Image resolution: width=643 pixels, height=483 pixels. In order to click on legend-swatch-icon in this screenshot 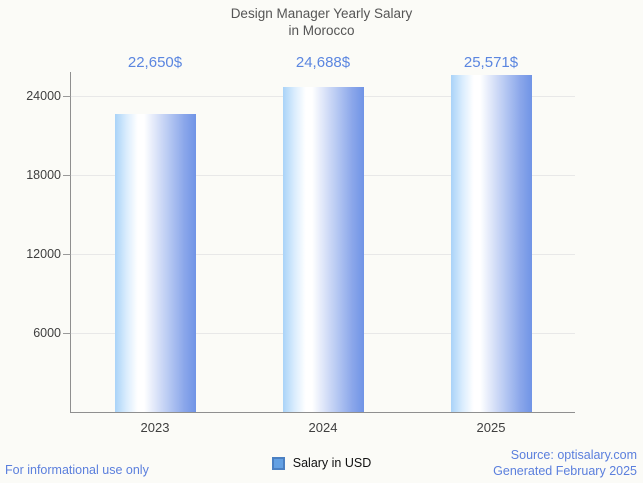, I will do `click(278, 463)`.